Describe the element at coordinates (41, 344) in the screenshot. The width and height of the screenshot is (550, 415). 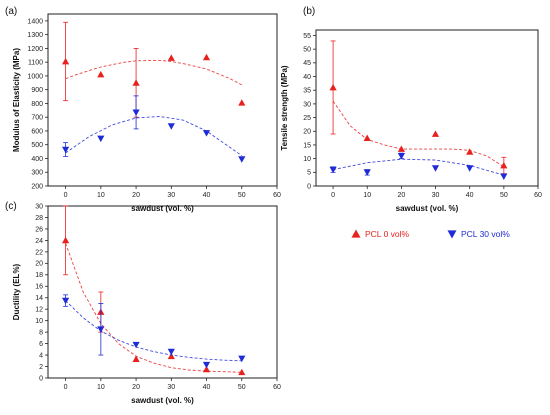
I see `y-tick-label: 6` at that location.